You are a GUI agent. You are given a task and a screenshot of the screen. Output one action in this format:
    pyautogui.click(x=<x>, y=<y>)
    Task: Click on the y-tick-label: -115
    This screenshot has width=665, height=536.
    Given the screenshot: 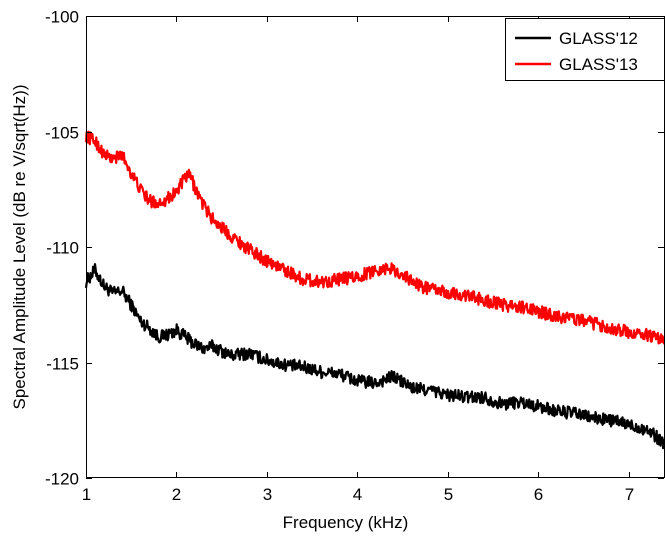 What is the action you would take?
    pyautogui.click(x=62, y=364)
    